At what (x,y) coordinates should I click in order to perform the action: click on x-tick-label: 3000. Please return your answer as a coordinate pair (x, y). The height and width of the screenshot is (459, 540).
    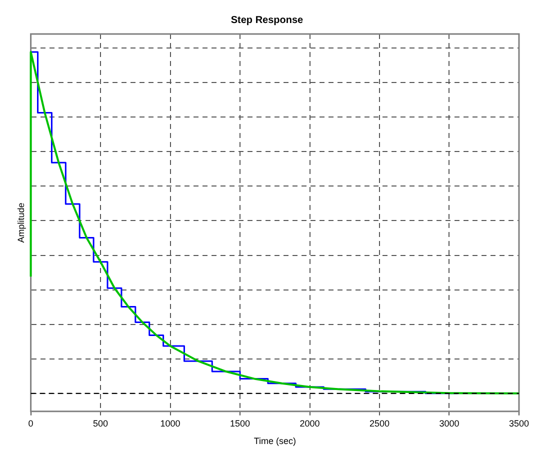
    Looking at the image, I should click on (449, 423).